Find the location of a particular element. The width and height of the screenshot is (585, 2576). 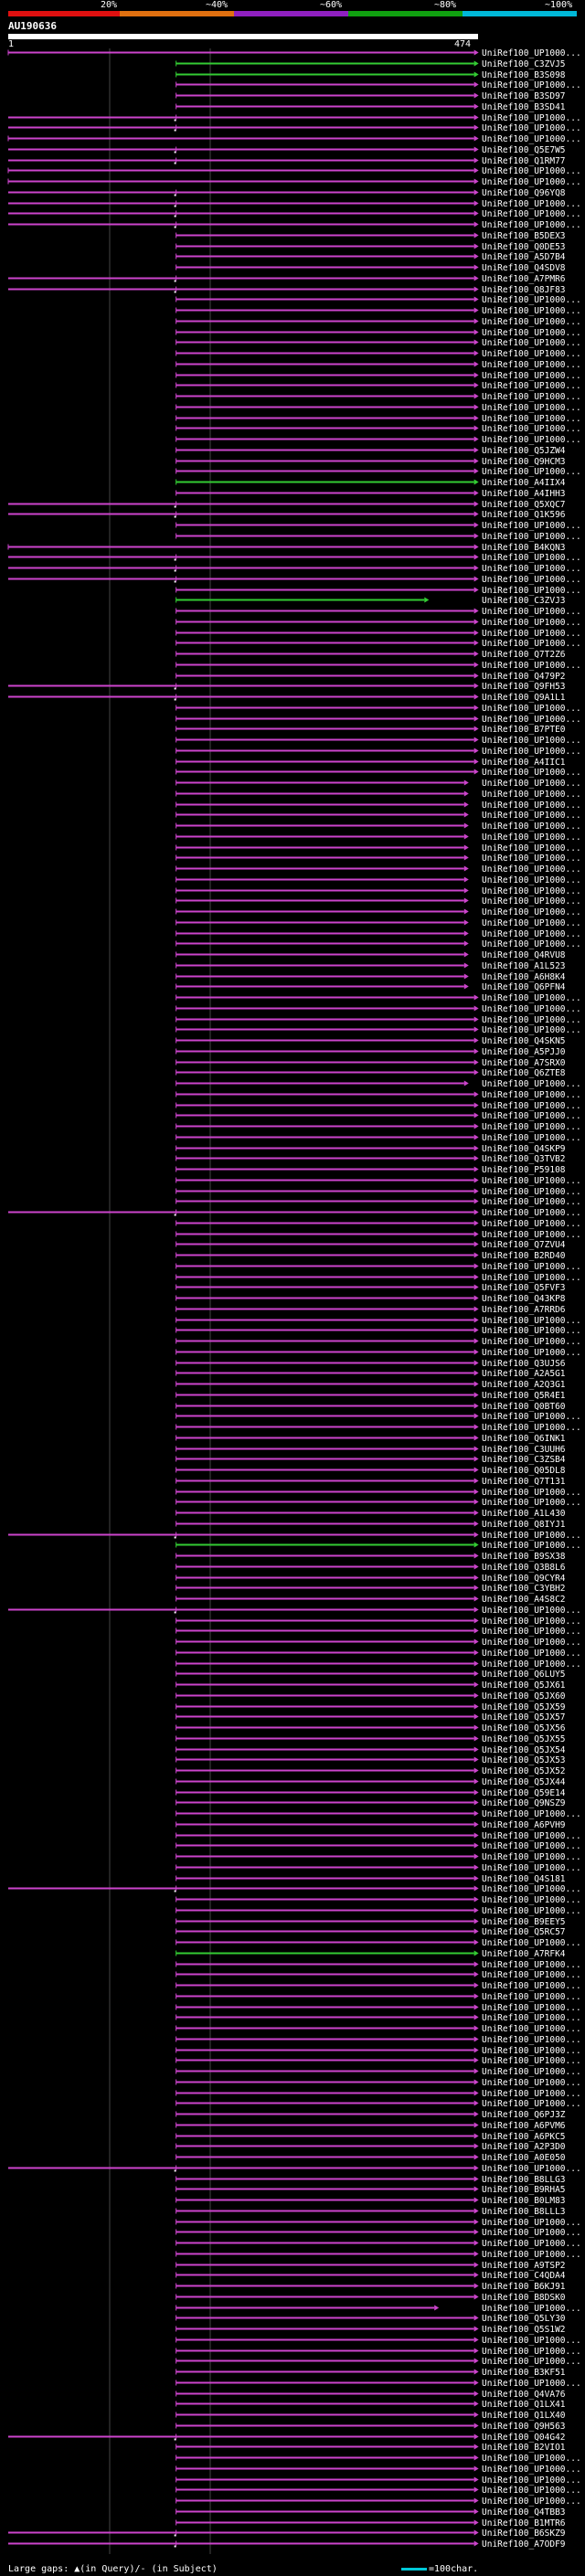

hit-row: UniRef100_Q6PJ3Z is located at coordinates (371, 2115).